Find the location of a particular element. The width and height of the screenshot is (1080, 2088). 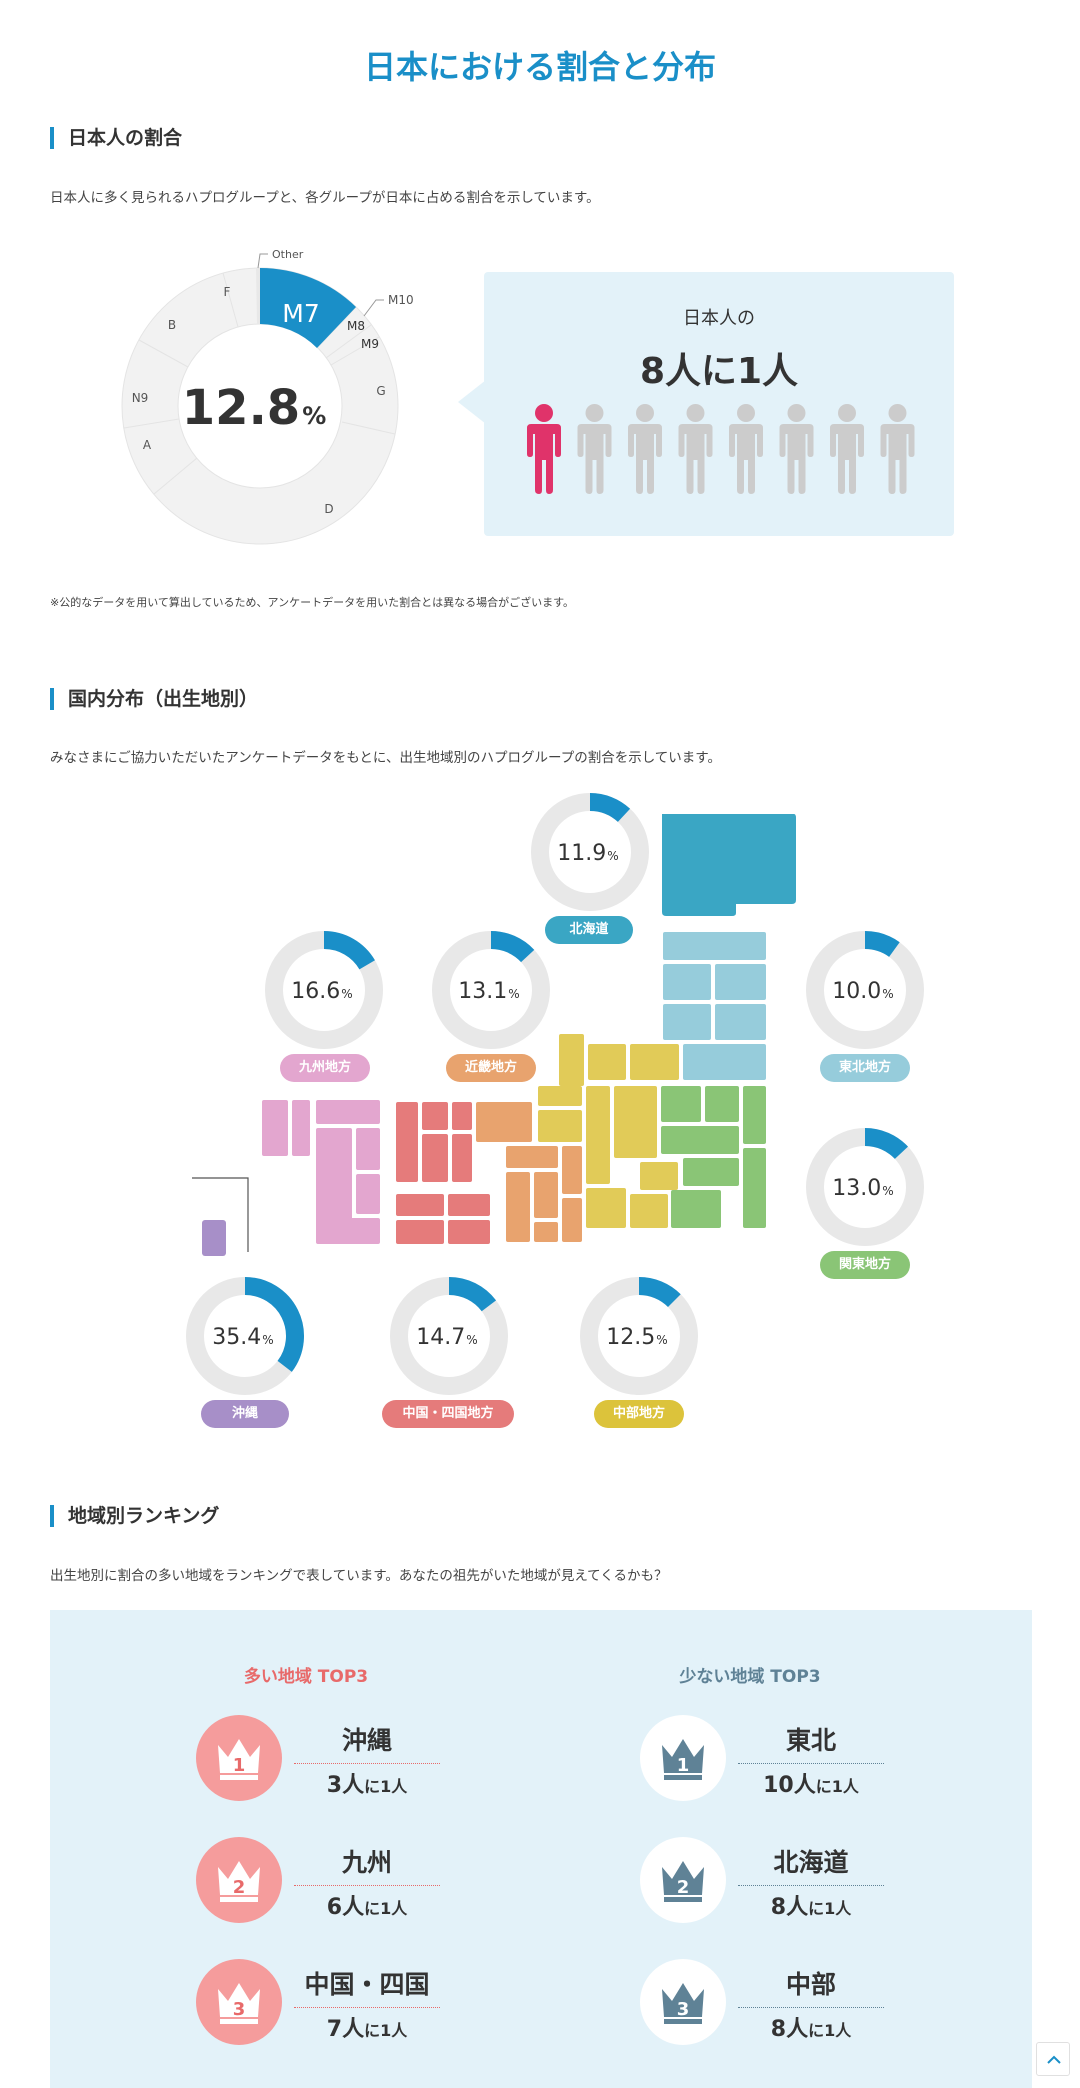

crown-icon: 3 is located at coordinates (683, 2003).